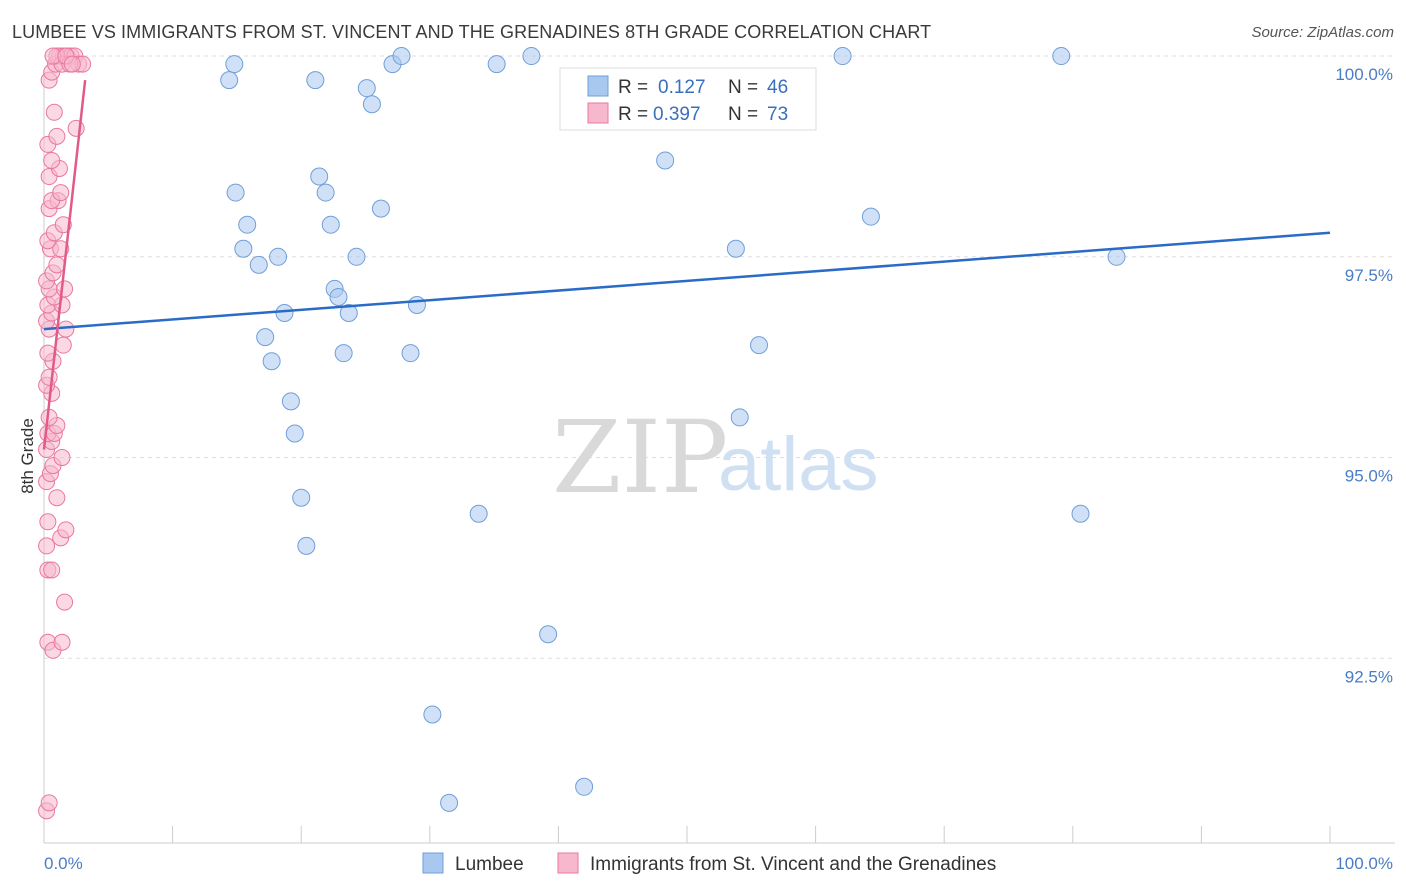 The width and height of the screenshot is (1406, 892). What do you see at coordinates (798, 464) in the screenshot?
I see `watermark-atlas: atlas` at bounding box center [798, 464].